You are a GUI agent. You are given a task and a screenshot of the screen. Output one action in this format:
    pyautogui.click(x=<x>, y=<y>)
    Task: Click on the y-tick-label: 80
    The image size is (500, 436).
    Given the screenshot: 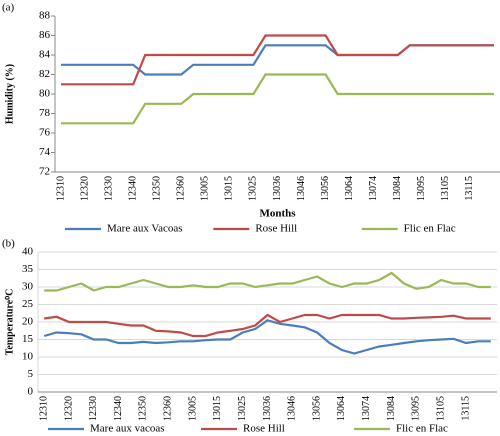 What is the action you would take?
    pyautogui.click(x=45, y=94)
    